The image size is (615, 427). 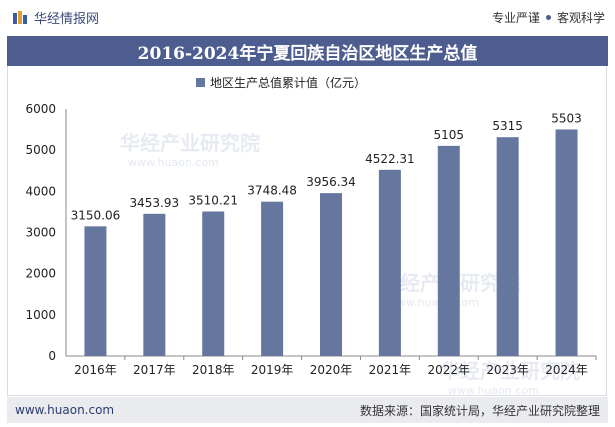 What do you see at coordinates (40, 274) in the screenshot?
I see `y-tick-label: 2000` at bounding box center [40, 274].